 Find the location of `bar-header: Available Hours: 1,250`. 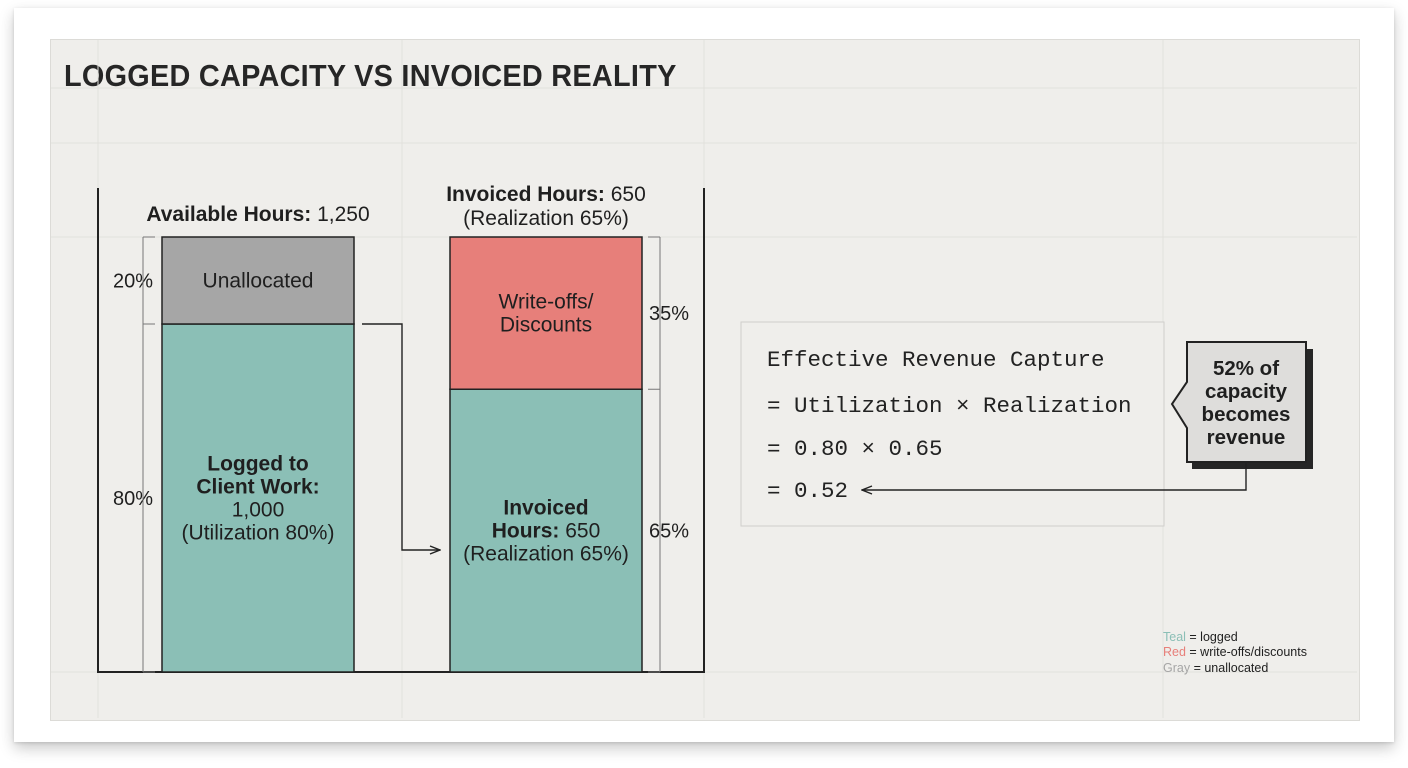

bar-header: Available Hours: 1,250 is located at coordinates (257, 214).